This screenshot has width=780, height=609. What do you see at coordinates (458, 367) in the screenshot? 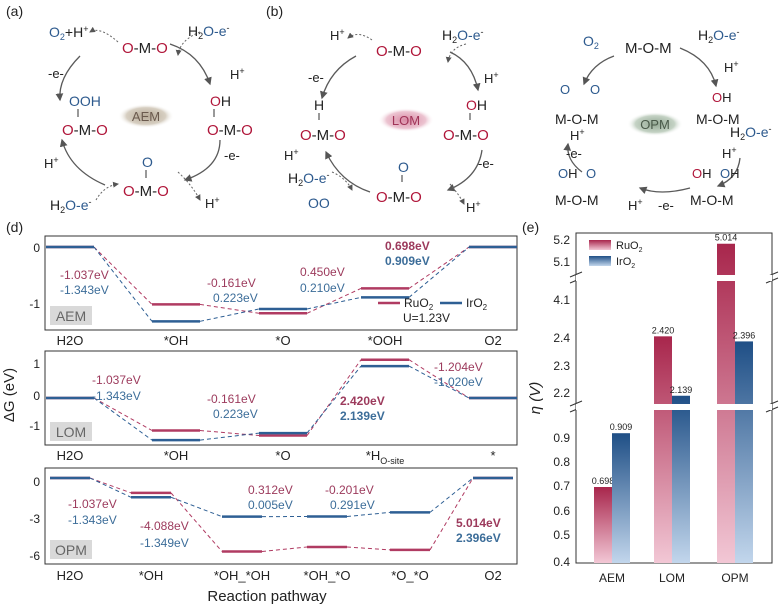
I see `lom-ru-step-3: -1.204eV` at bounding box center [458, 367].